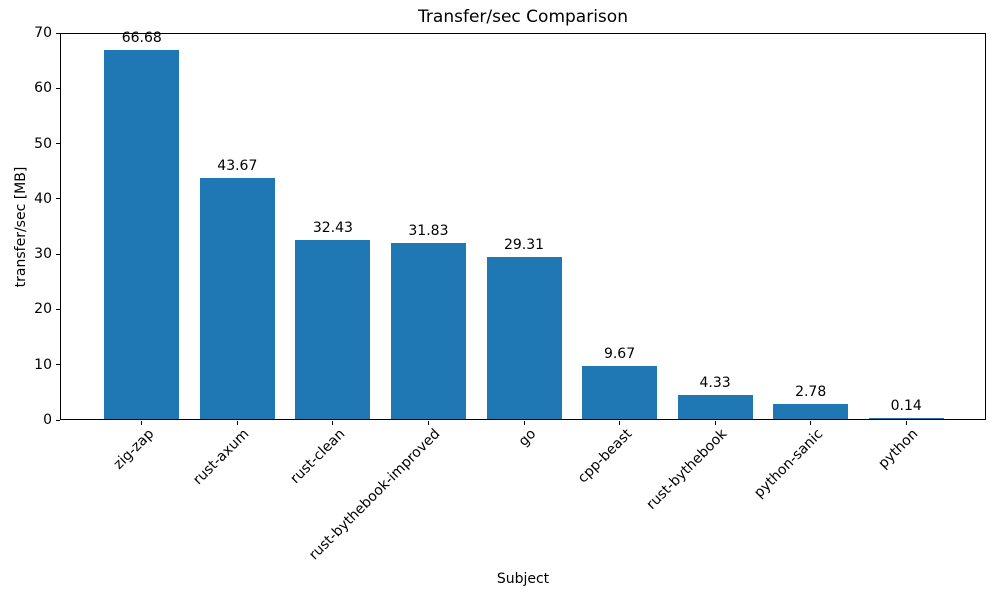 The width and height of the screenshot is (1000, 600). What do you see at coordinates (43, 143) in the screenshot?
I see `y-tick-label: 50` at bounding box center [43, 143].